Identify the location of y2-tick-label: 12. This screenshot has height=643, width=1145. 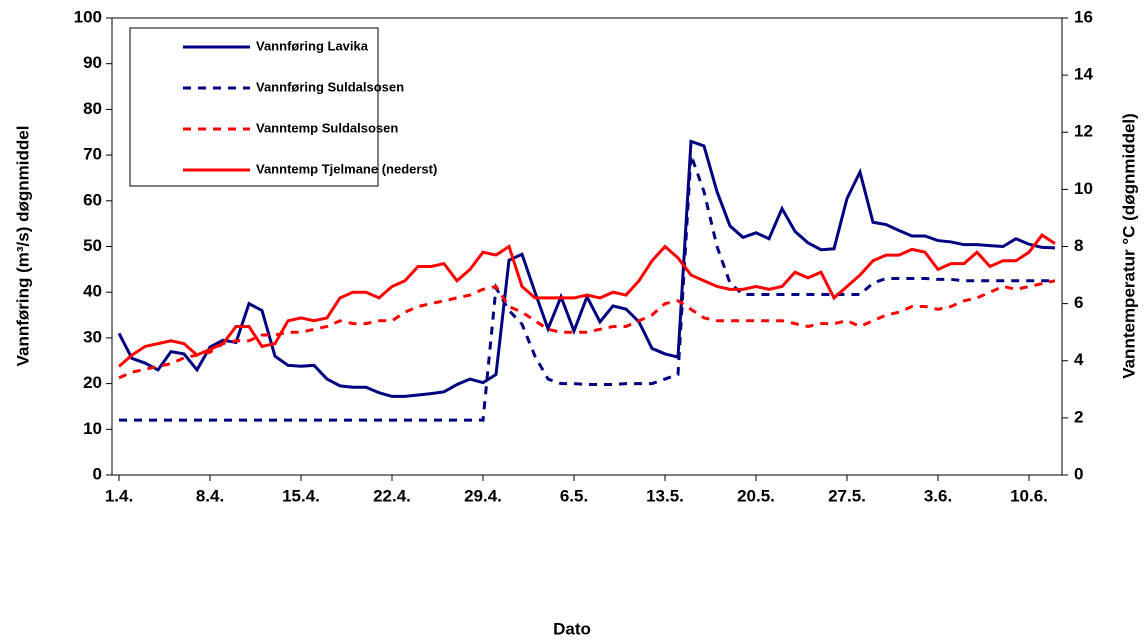
(1083, 131).